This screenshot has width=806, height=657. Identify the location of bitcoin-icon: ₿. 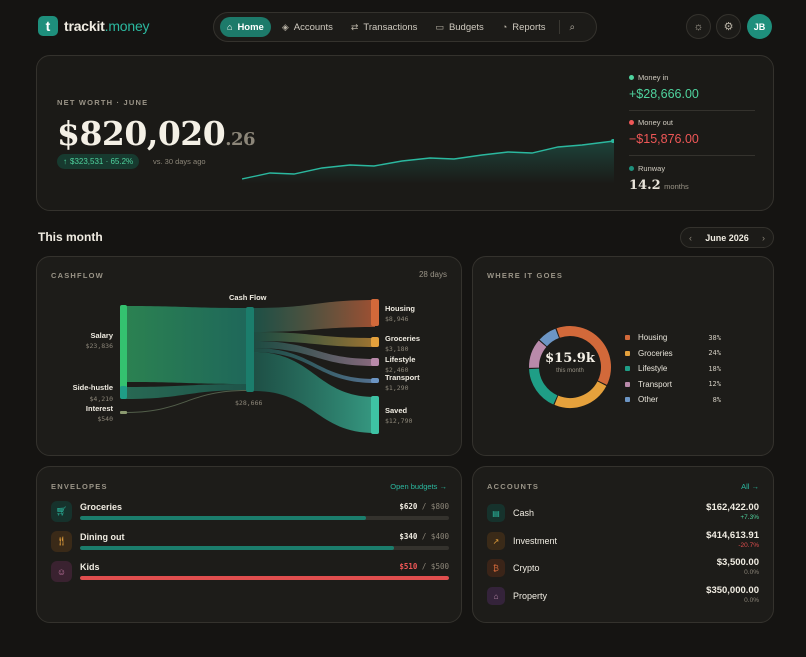
(496, 568).